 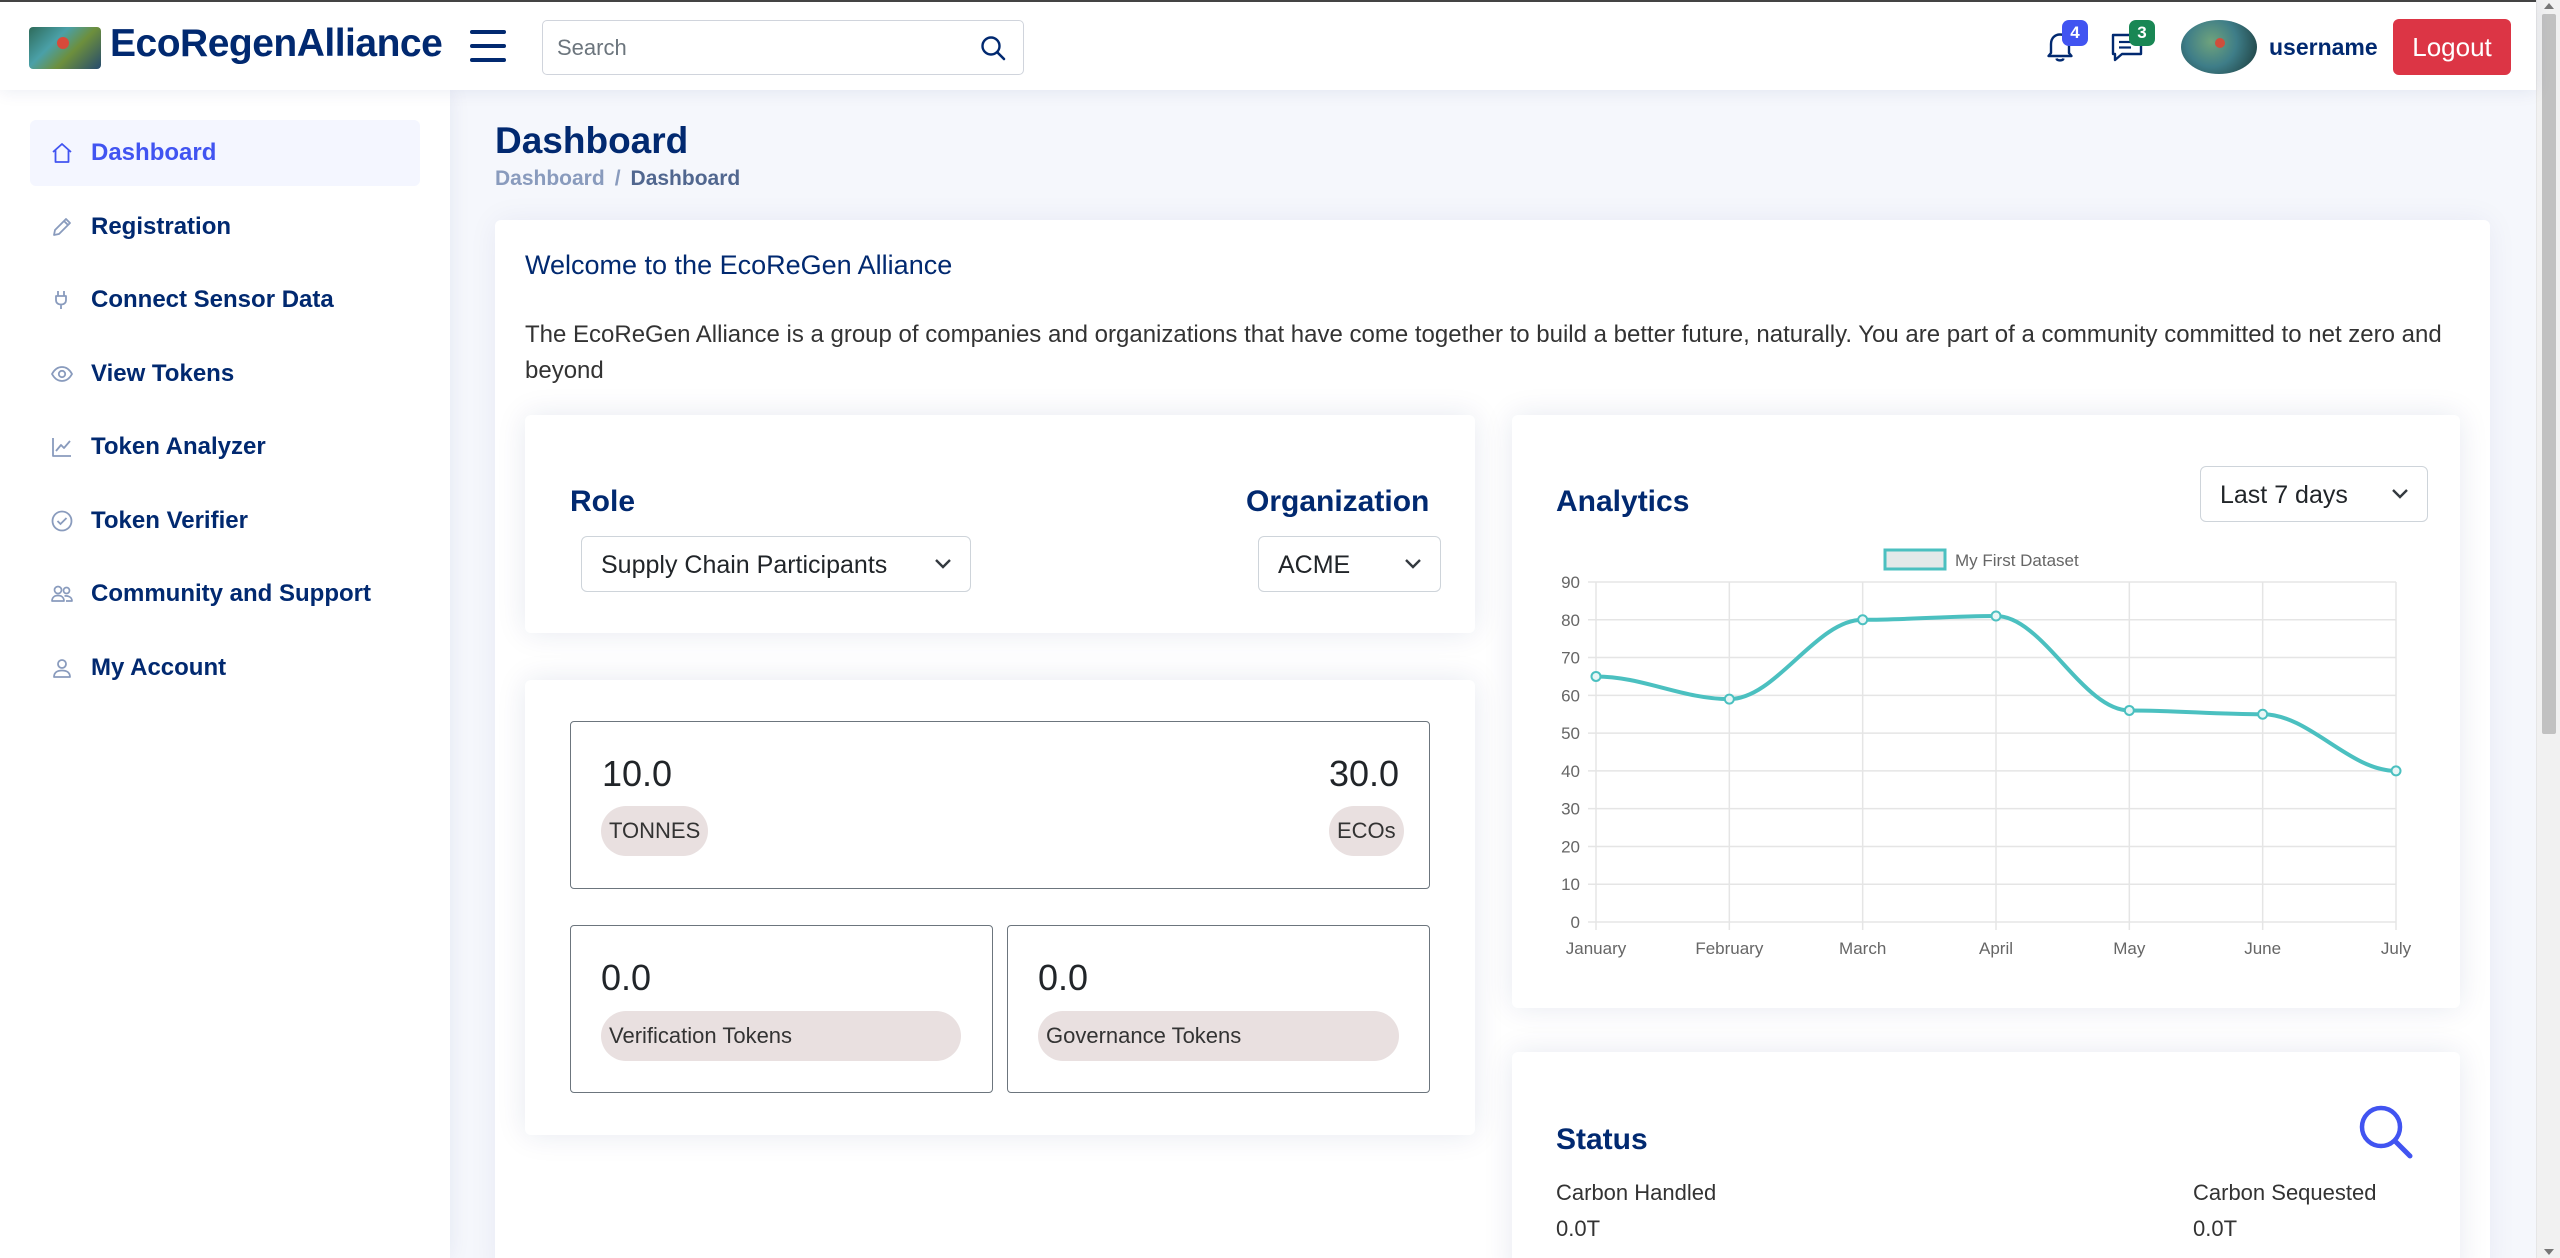 What do you see at coordinates (1915, 559) in the screenshot?
I see `legend-swatch` at bounding box center [1915, 559].